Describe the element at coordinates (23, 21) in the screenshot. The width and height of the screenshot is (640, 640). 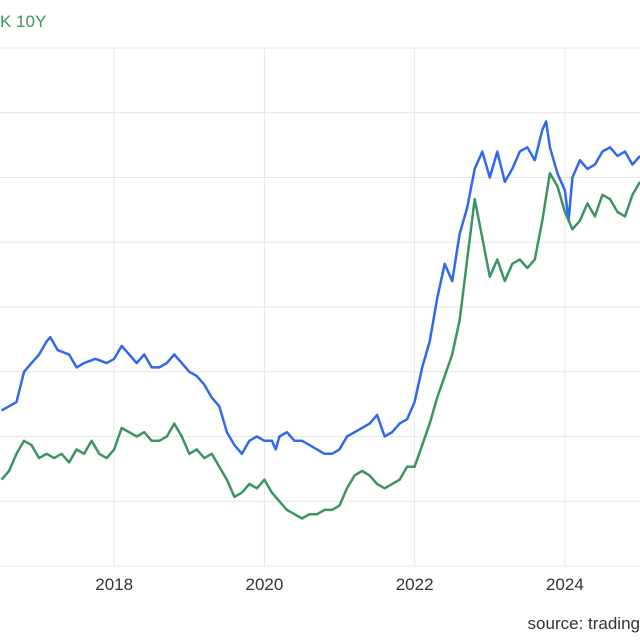
I see `legend-label: K 10Y` at that location.